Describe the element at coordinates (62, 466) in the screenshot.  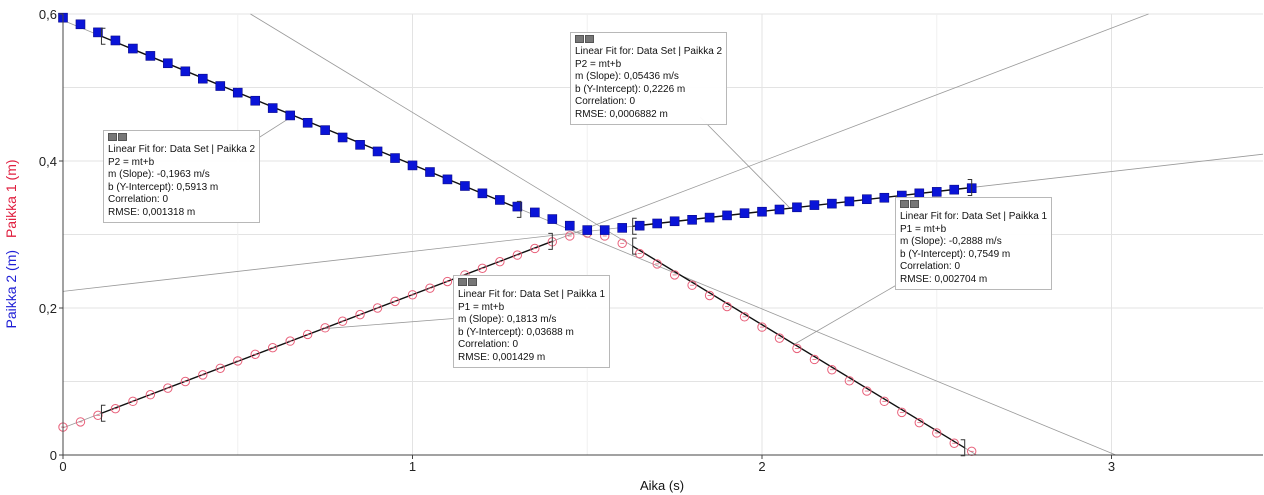
I see `x-tick-label: 0` at that location.